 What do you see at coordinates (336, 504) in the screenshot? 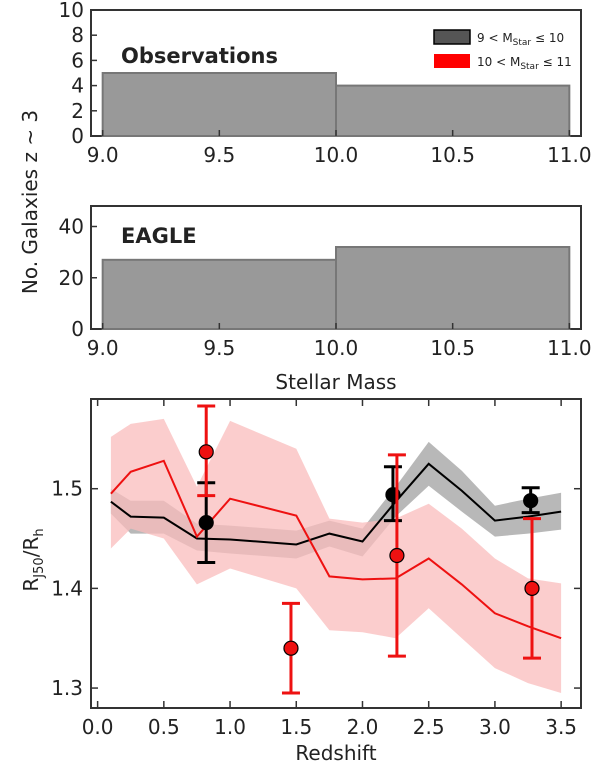
I see `low-mass-median-line` at bounding box center [336, 504].